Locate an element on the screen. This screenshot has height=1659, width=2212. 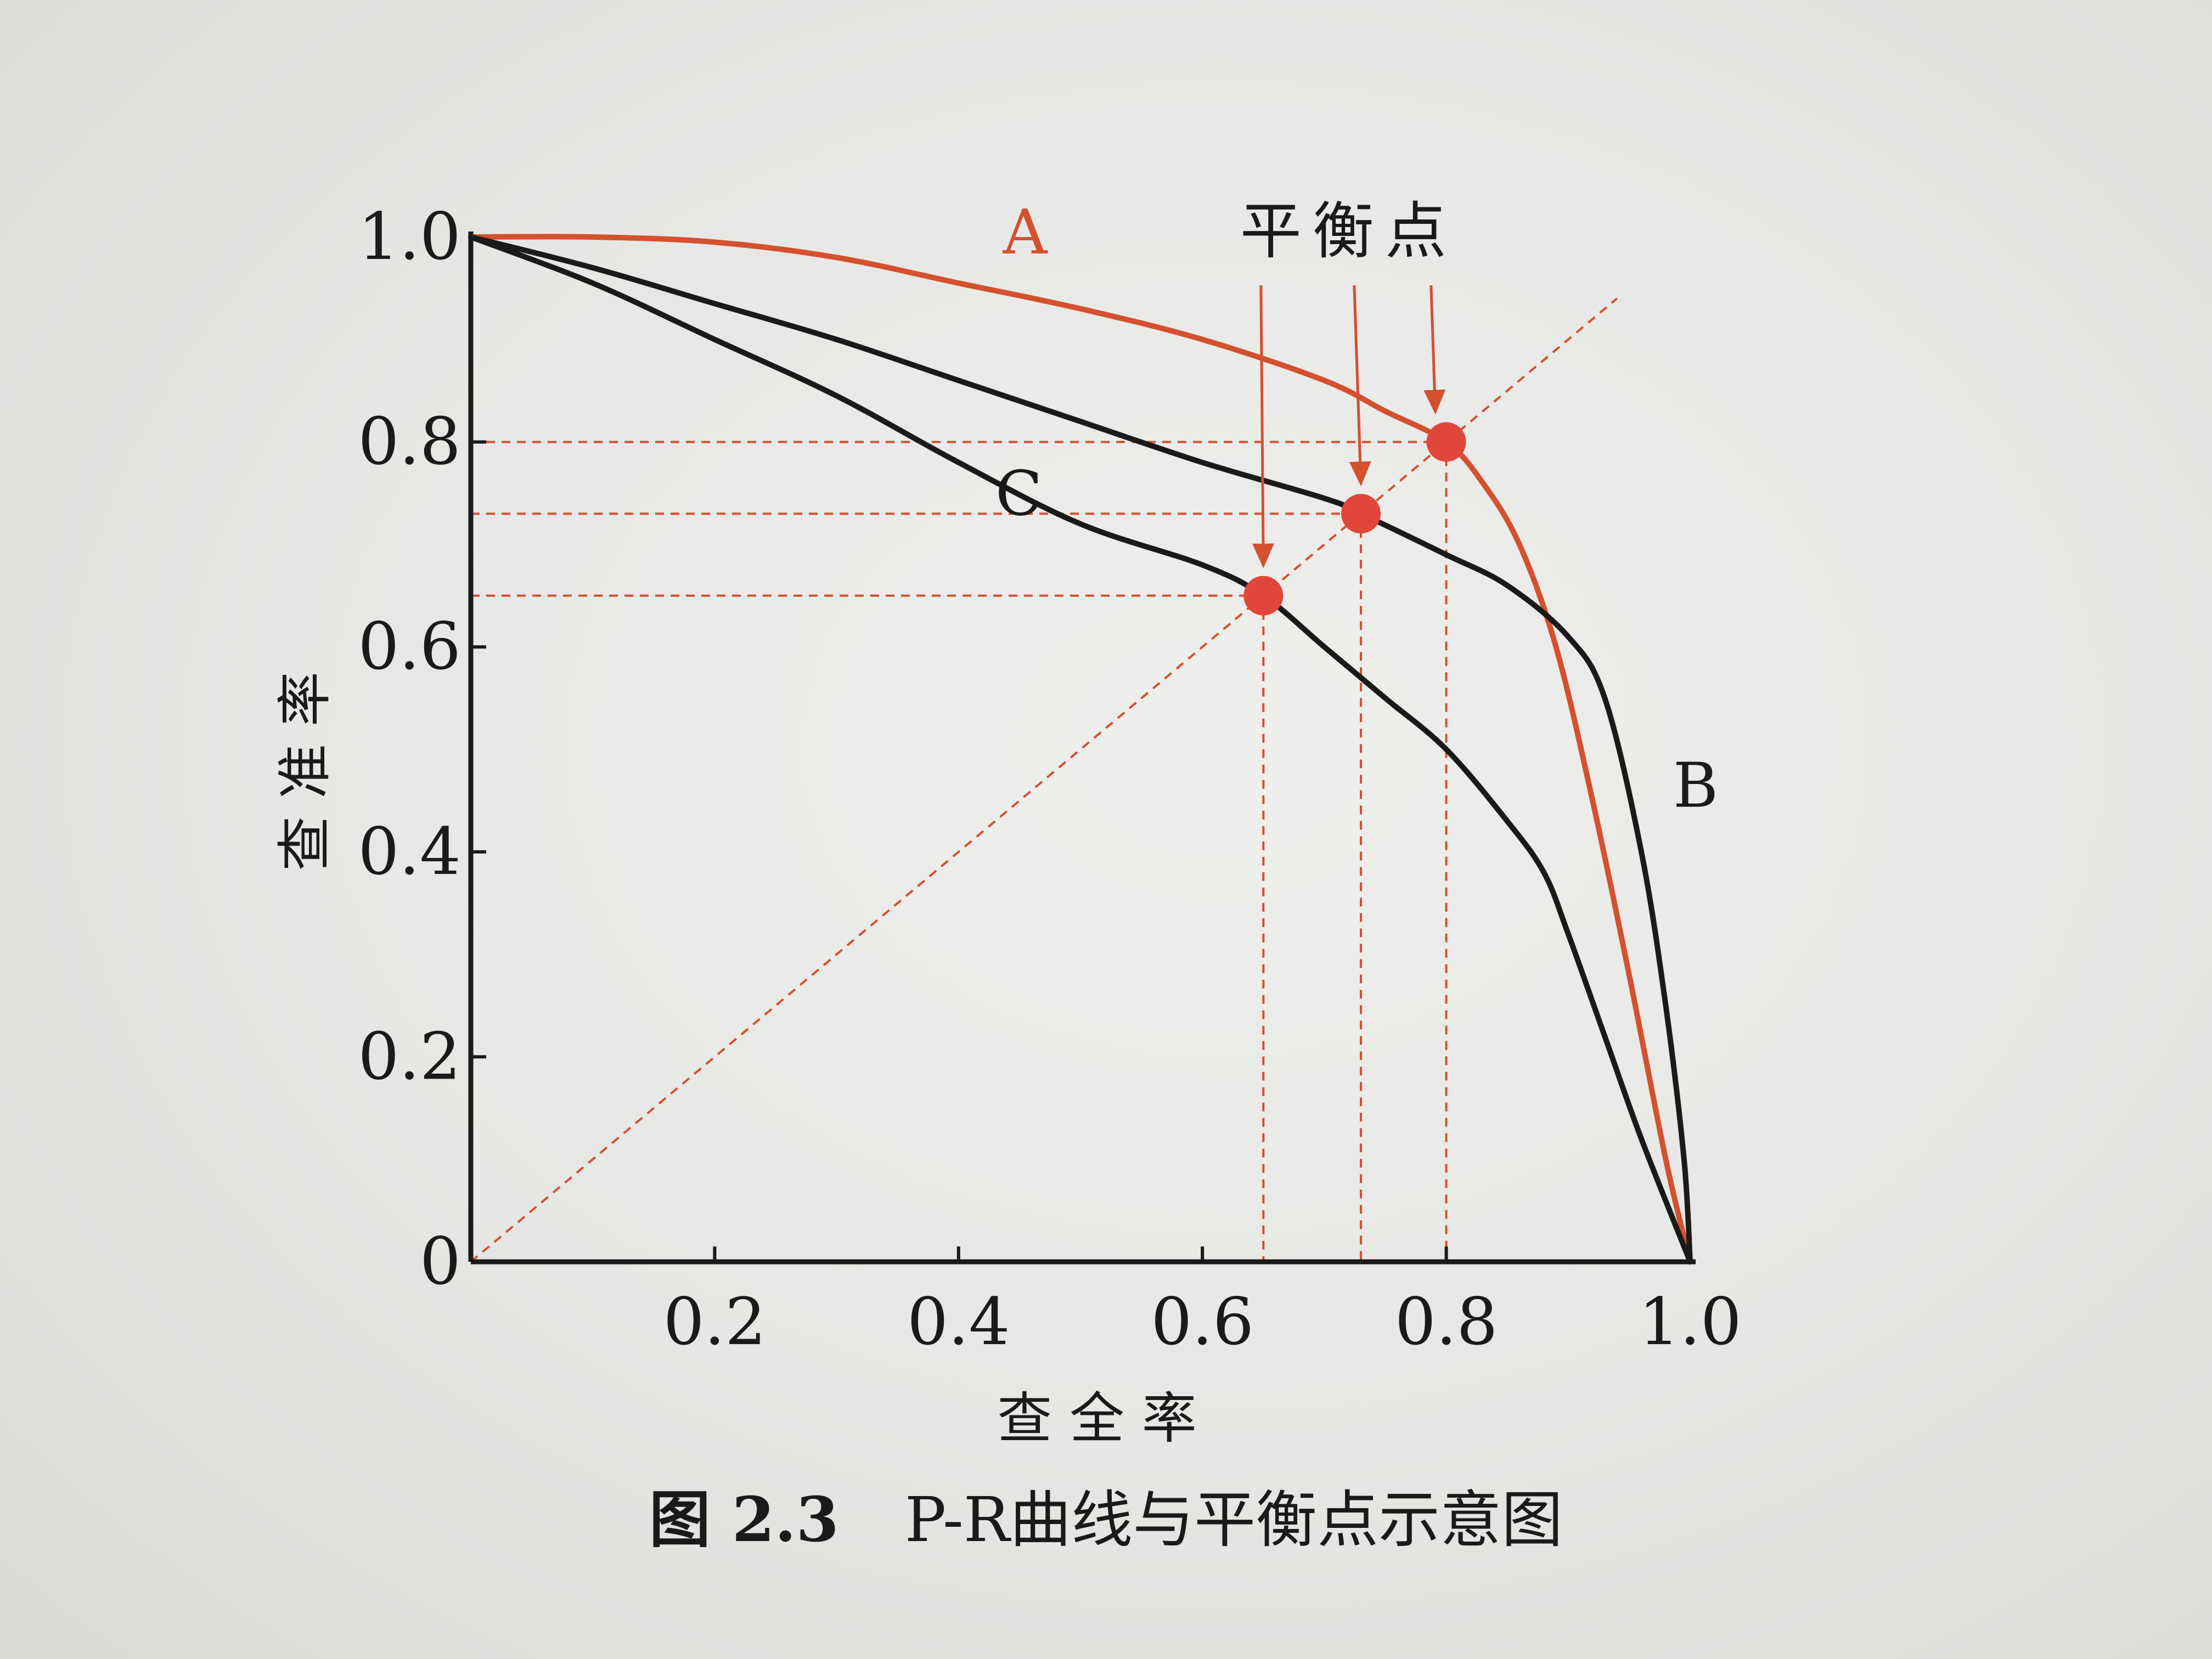
y-tick-label-3: 0.6 is located at coordinates (409, 646).